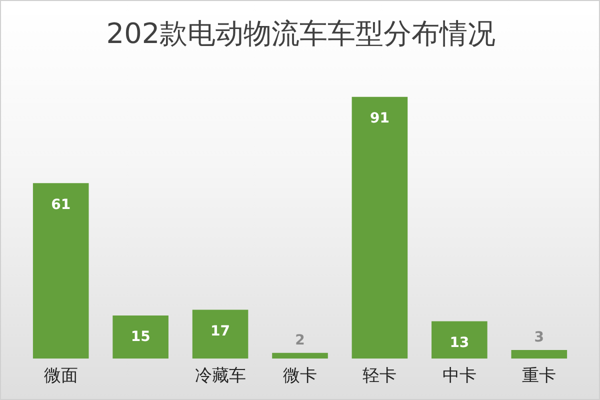  What do you see at coordinates (220, 331) in the screenshot?
I see `data-label: 17` at bounding box center [220, 331].